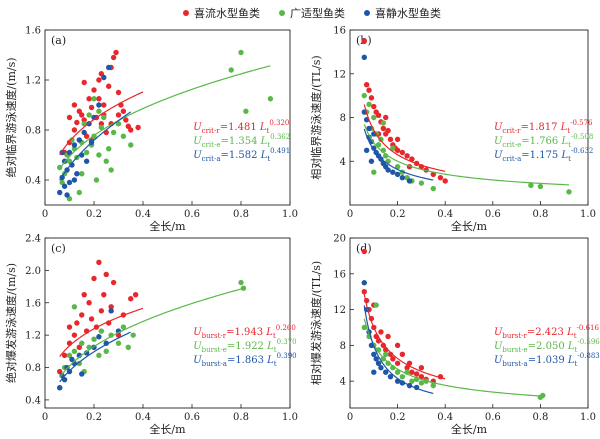 The image size is (600, 439). What do you see at coordinates (316, 117) in the screenshot?
I see `y-axis-label: 相对临界游泳速度/(TL/s)` at bounding box center [316, 117].